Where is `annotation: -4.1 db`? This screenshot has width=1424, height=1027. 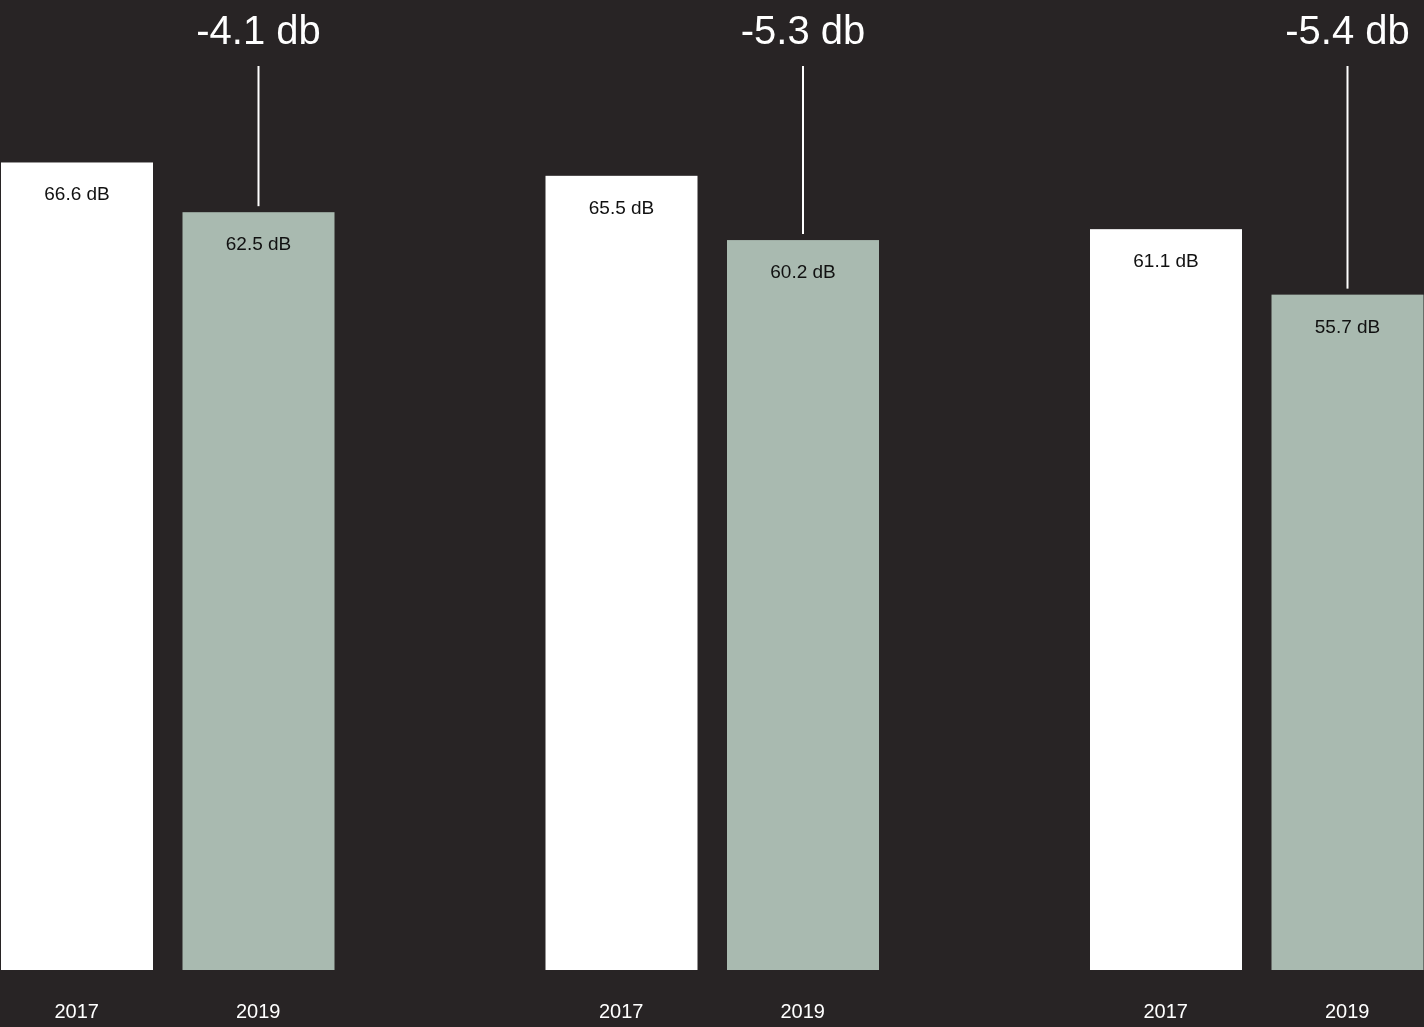
annotation: -4.1 db is located at coordinates (258, 30).